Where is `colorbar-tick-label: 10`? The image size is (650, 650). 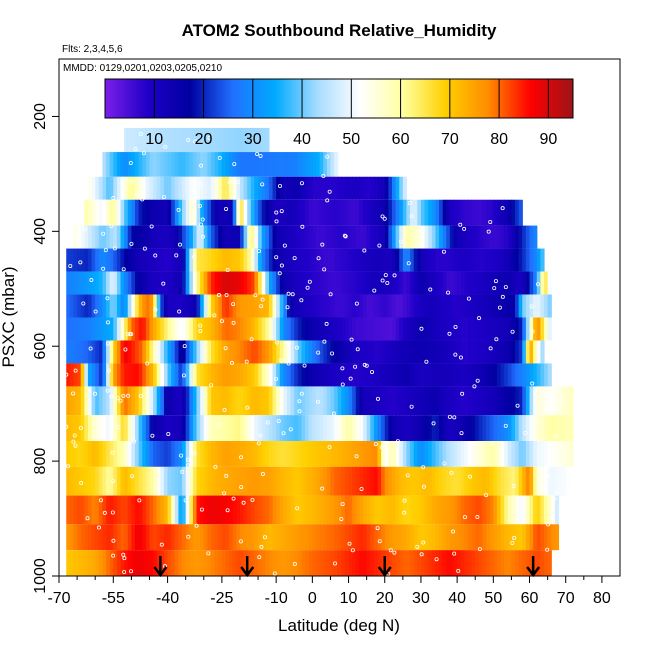
colorbar-tick-label: 10 is located at coordinates (154, 139).